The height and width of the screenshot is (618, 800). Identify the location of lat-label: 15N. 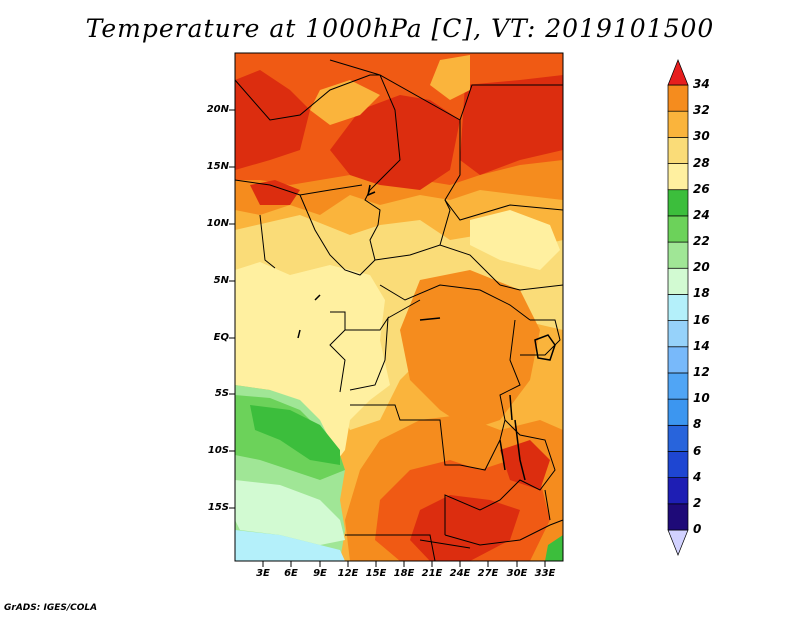
(217, 166).